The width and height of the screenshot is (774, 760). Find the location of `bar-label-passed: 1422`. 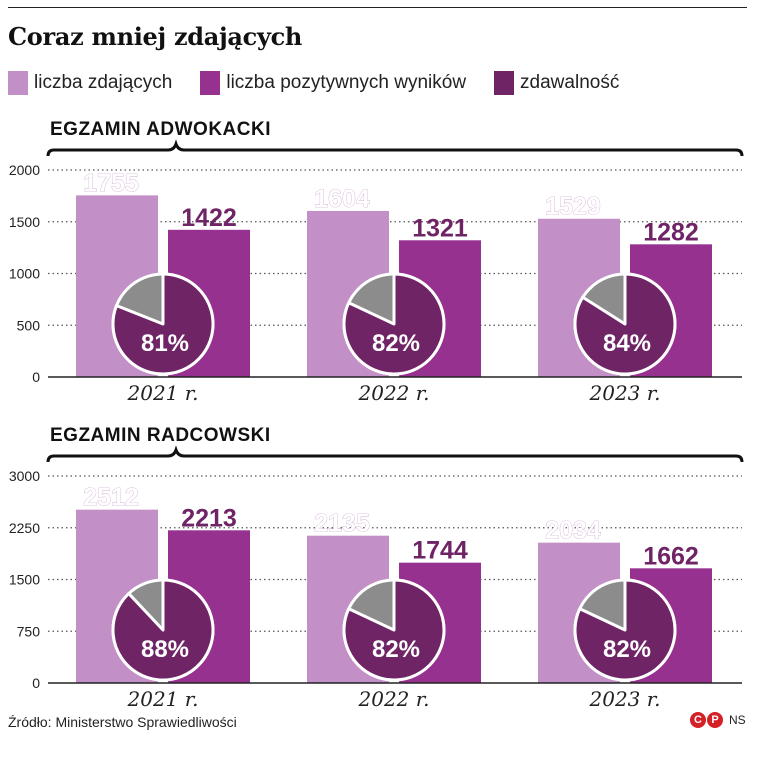

bar-label-passed: 1422 is located at coordinates (209, 218).